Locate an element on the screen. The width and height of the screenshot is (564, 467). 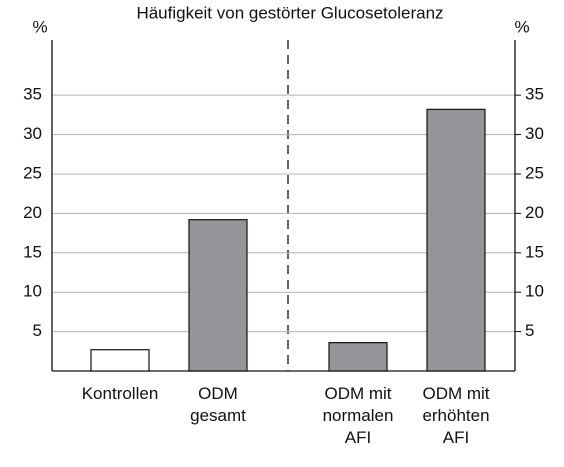
chart-title: Häufigkeit von gestörter Glucosetoleranz is located at coordinates (289, 12).